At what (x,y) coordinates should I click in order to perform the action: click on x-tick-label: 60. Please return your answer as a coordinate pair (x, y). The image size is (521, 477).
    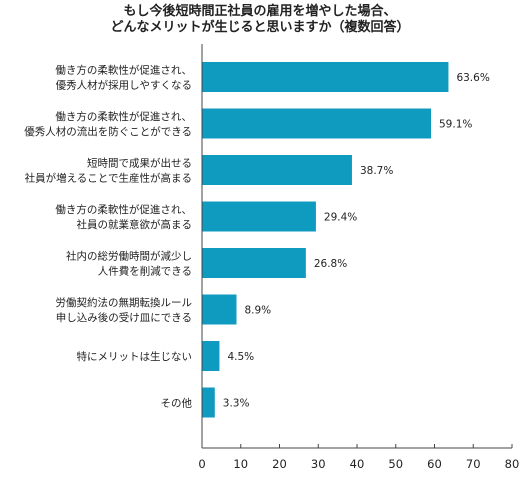
    Looking at the image, I should click on (434, 464).